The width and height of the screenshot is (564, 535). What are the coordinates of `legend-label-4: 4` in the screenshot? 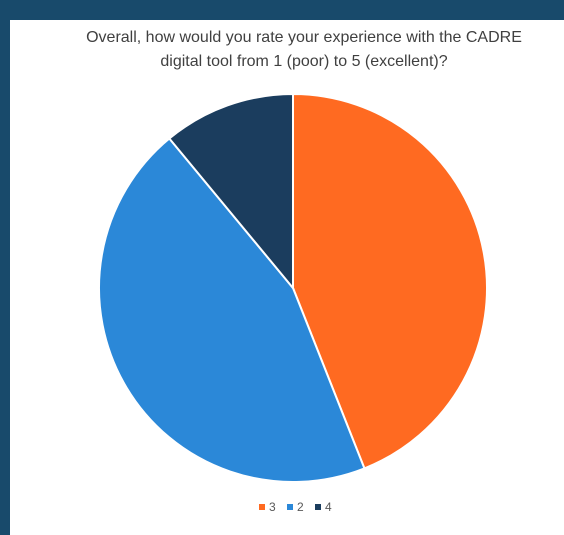 It's located at (328, 507).